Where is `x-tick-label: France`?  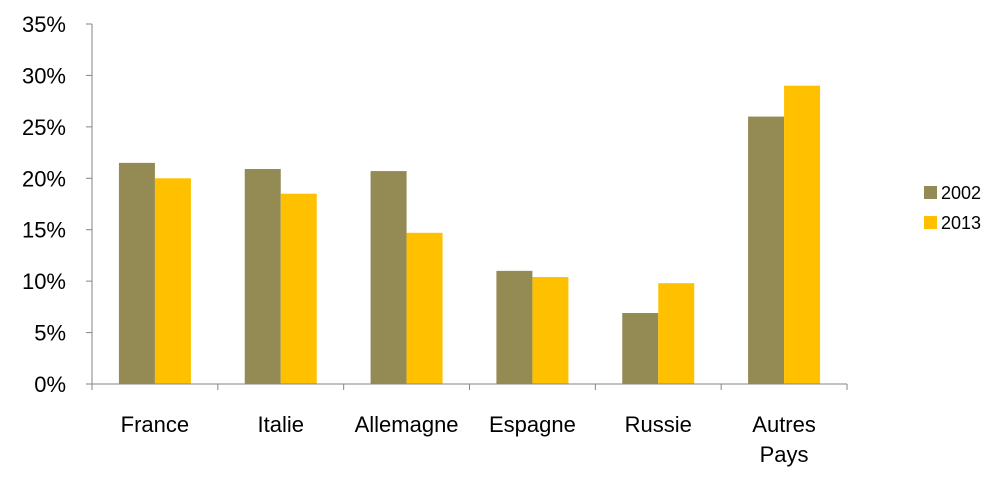 x-tick-label: France is located at coordinates (155, 424).